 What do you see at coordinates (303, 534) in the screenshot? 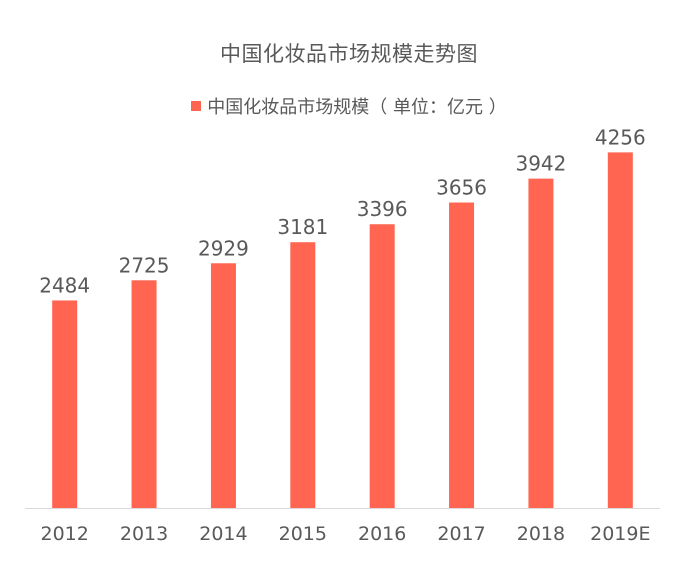
I see `x-tick-label-2015: 2015` at bounding box center [303, 534].